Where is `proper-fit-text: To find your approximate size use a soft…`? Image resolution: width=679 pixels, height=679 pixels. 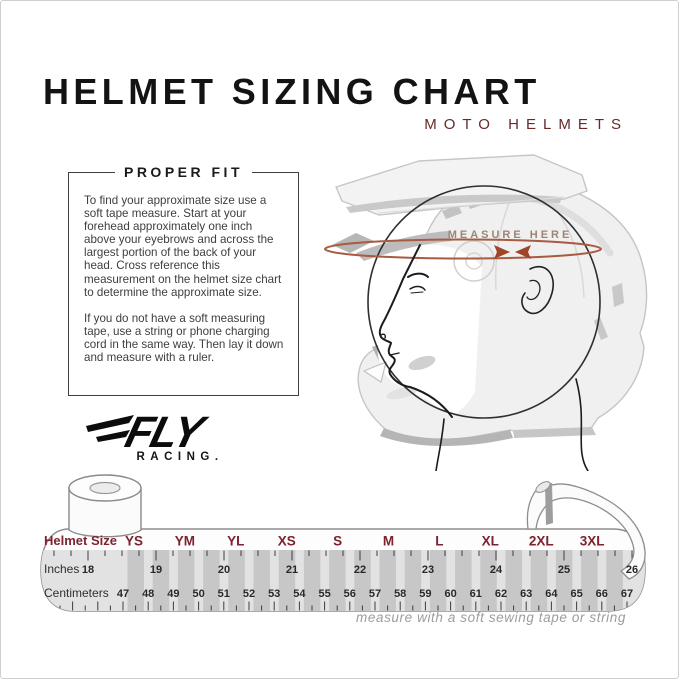
proper-fit-text: To find your approximate size use a soft… is located at coordinates (184, 285).